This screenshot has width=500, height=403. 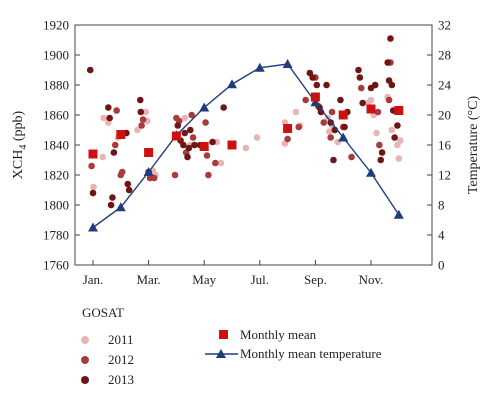 I want to click on x-tick-label: Sep., so click(x=315, y=279).